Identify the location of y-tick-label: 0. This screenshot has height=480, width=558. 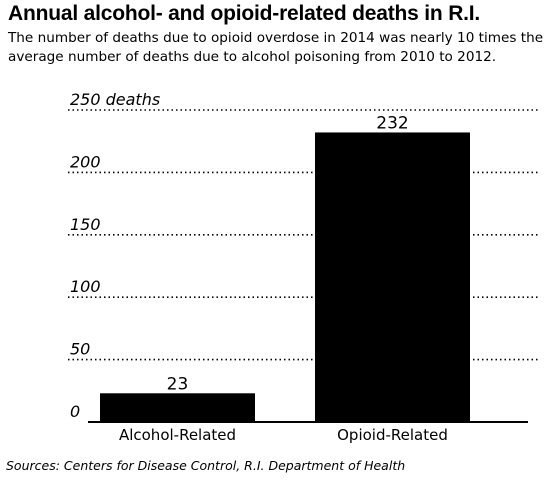
(75, 411).